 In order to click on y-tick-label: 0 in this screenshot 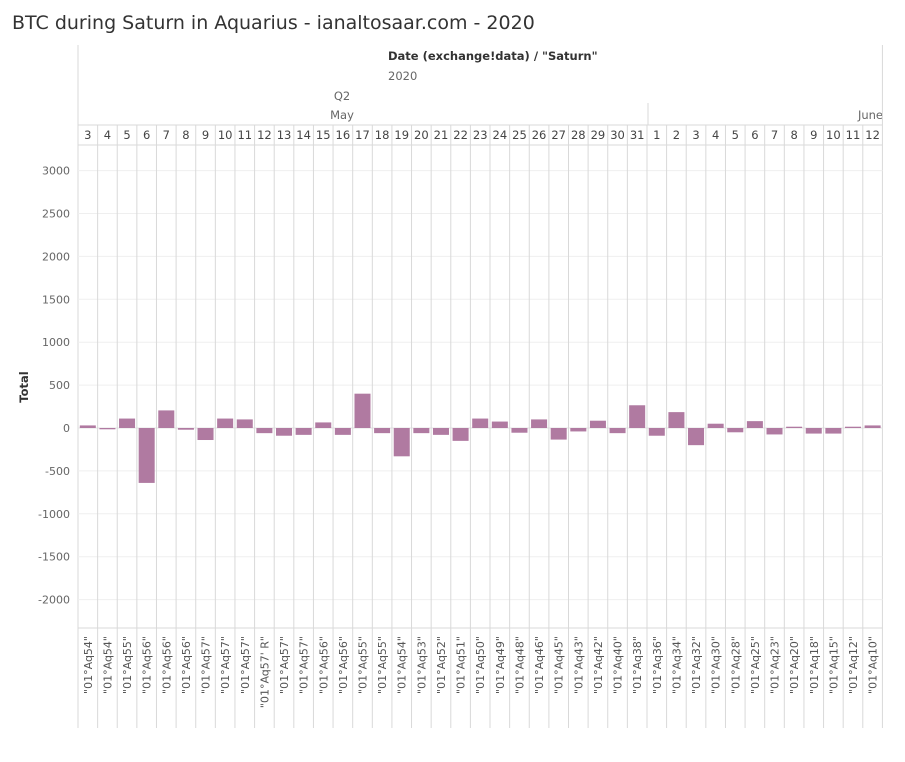, I will do `click(66, 428)`.